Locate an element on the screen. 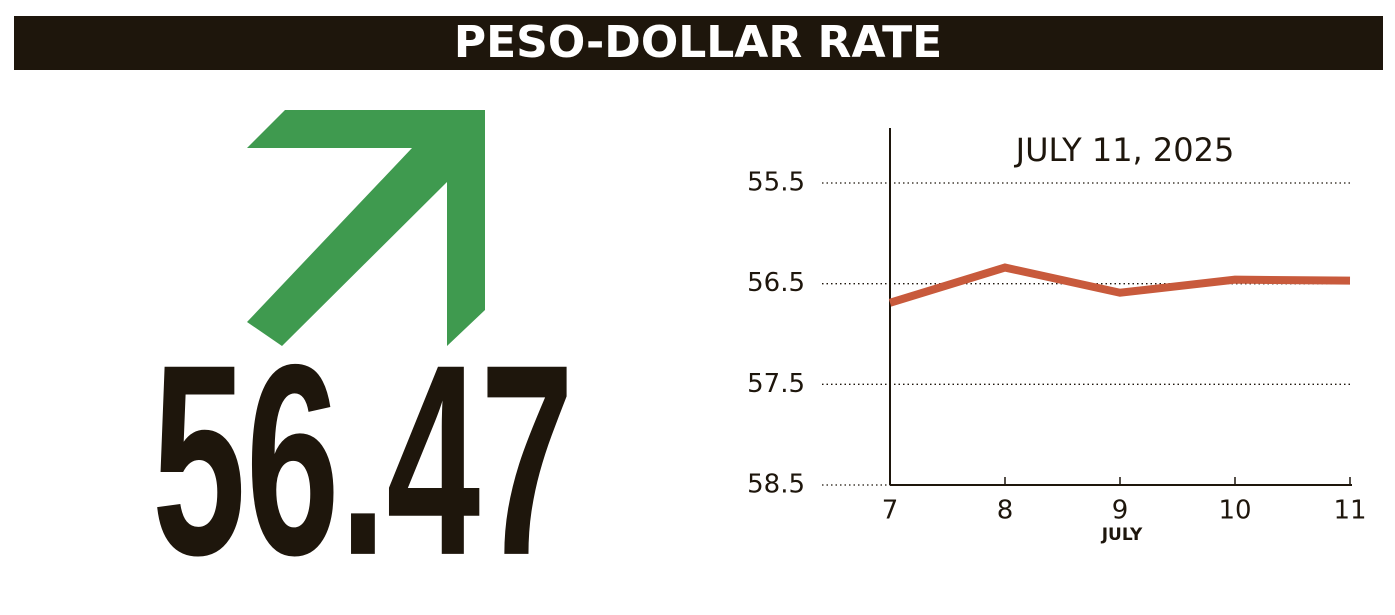 The image size is (1395, 615). x-tick-label: 9 is located at coordinates (1120, 511).